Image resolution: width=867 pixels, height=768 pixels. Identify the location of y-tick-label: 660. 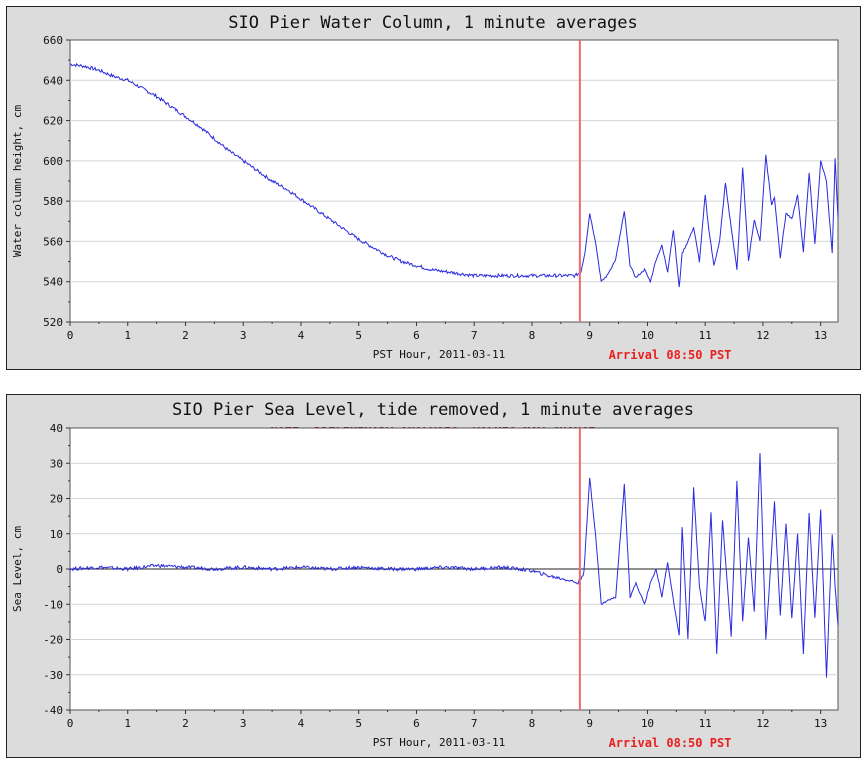
(53, 40).